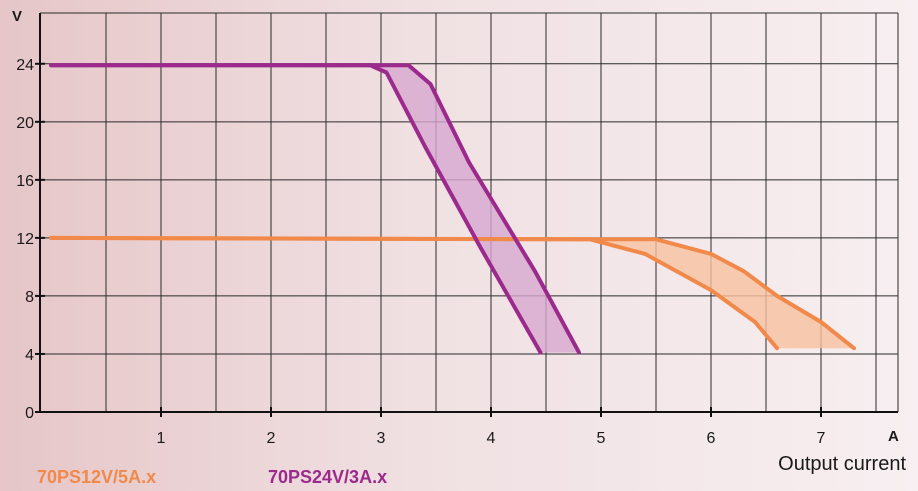  I want to click on x-axis-unit: A, so click(893, 436).